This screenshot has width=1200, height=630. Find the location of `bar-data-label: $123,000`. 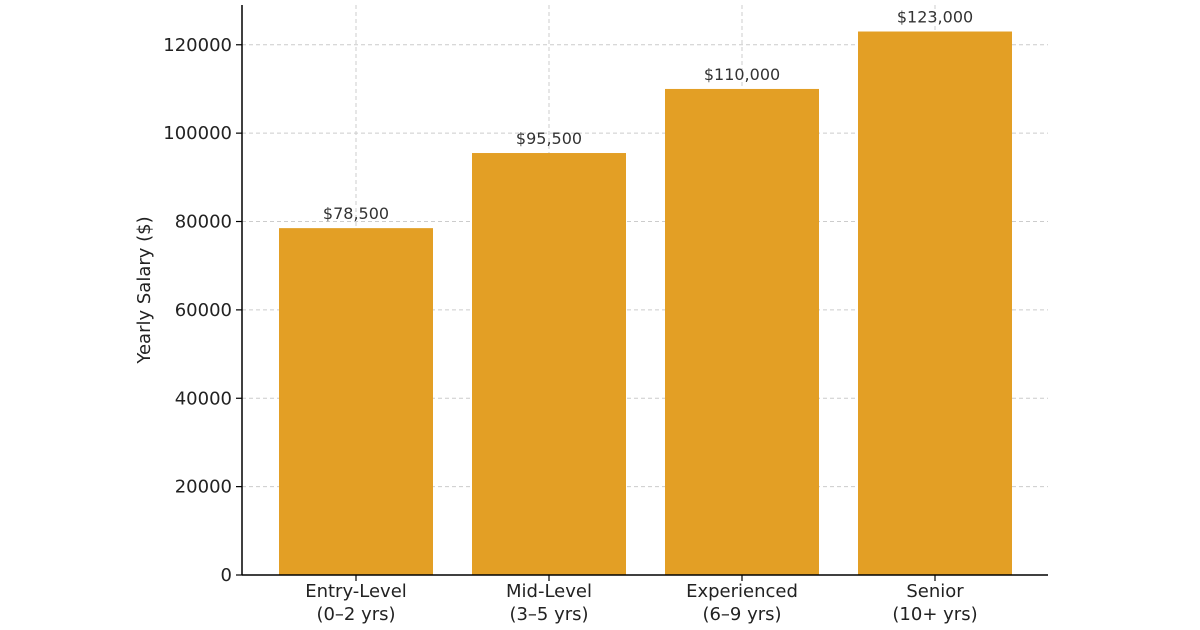

bar-data-label: $123,000 is located at coordinates (935, 17).